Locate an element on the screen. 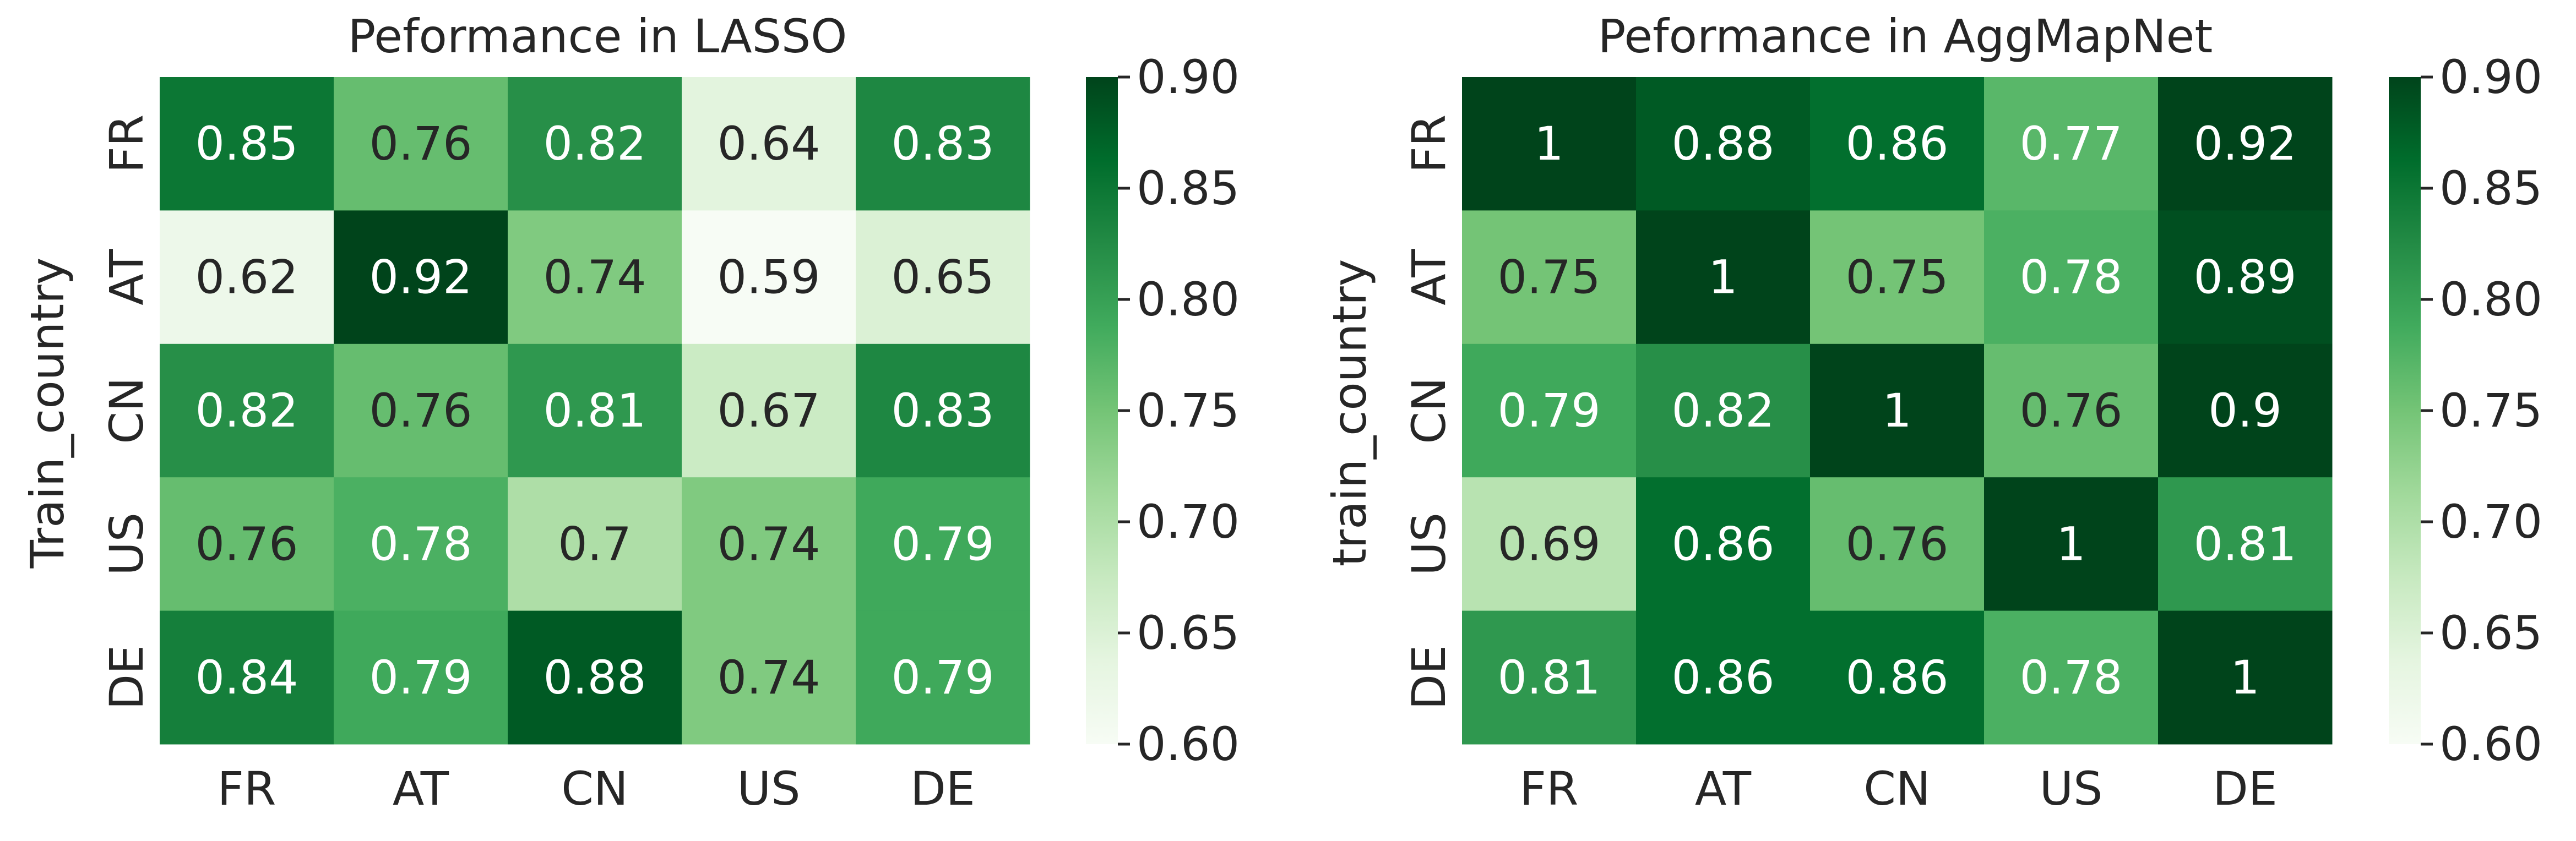 The height and width of the screenshot is (841, 2576). cell-value-label: 0.92 is located at coordinates (2244, 144).